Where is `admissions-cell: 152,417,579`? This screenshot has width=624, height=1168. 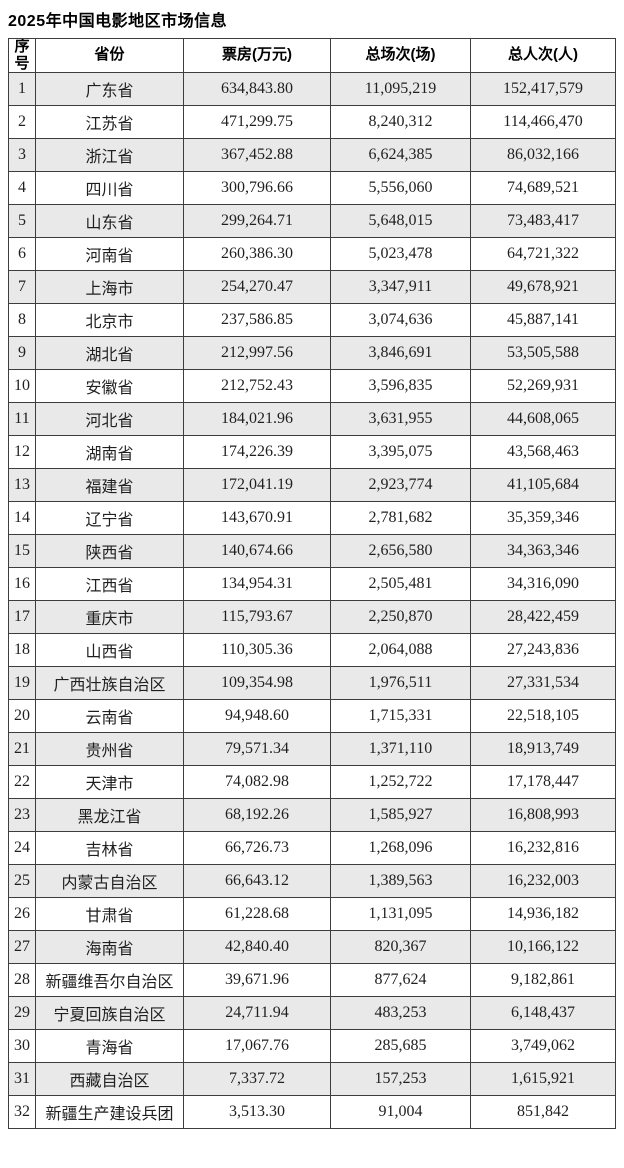 admissions-cell: 152,417,579 is located at coordinates (543, 89).